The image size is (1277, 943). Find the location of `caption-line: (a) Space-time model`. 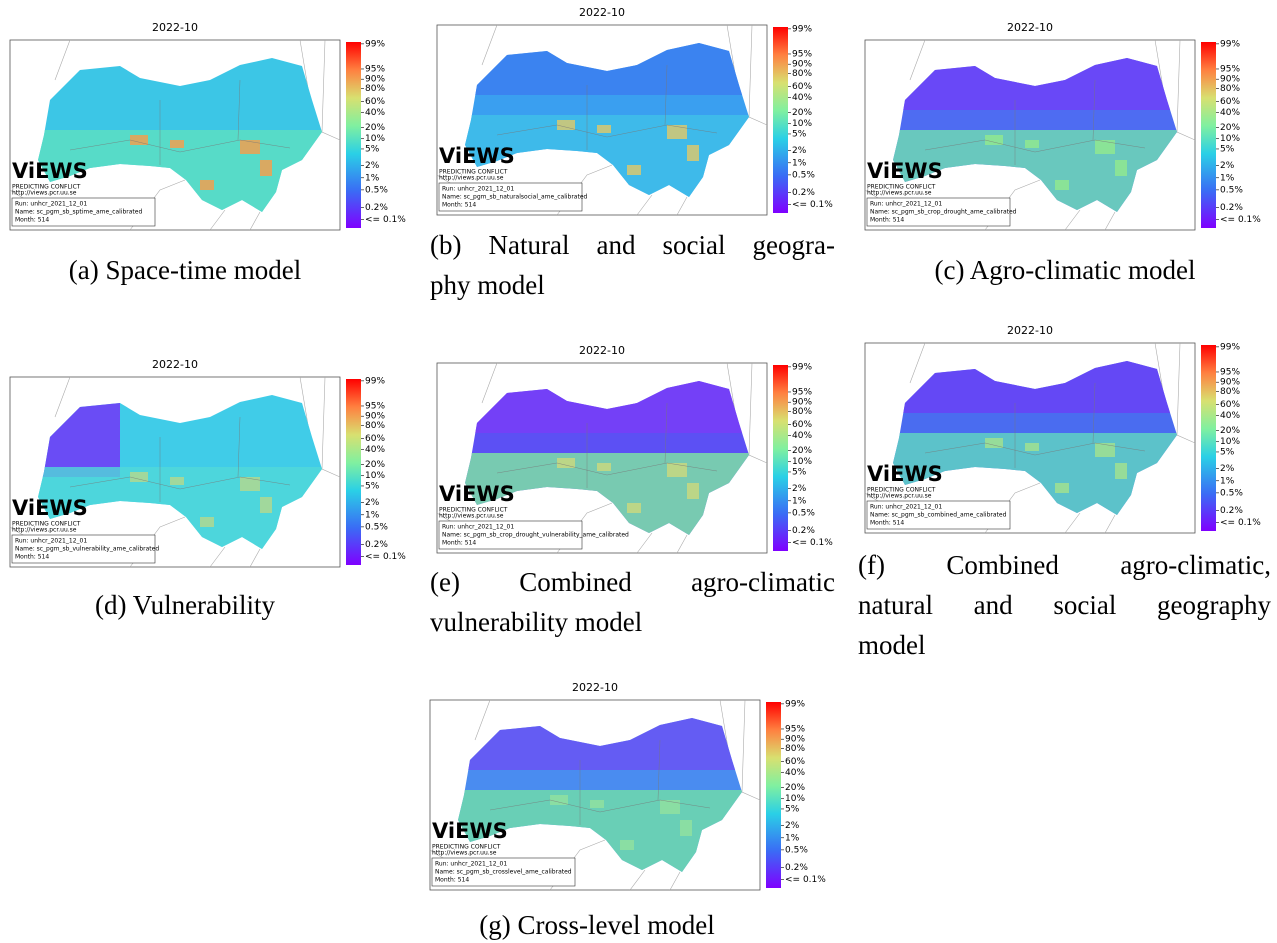

caption-line: (a) Space-time model is located at coordinates (185, 270).